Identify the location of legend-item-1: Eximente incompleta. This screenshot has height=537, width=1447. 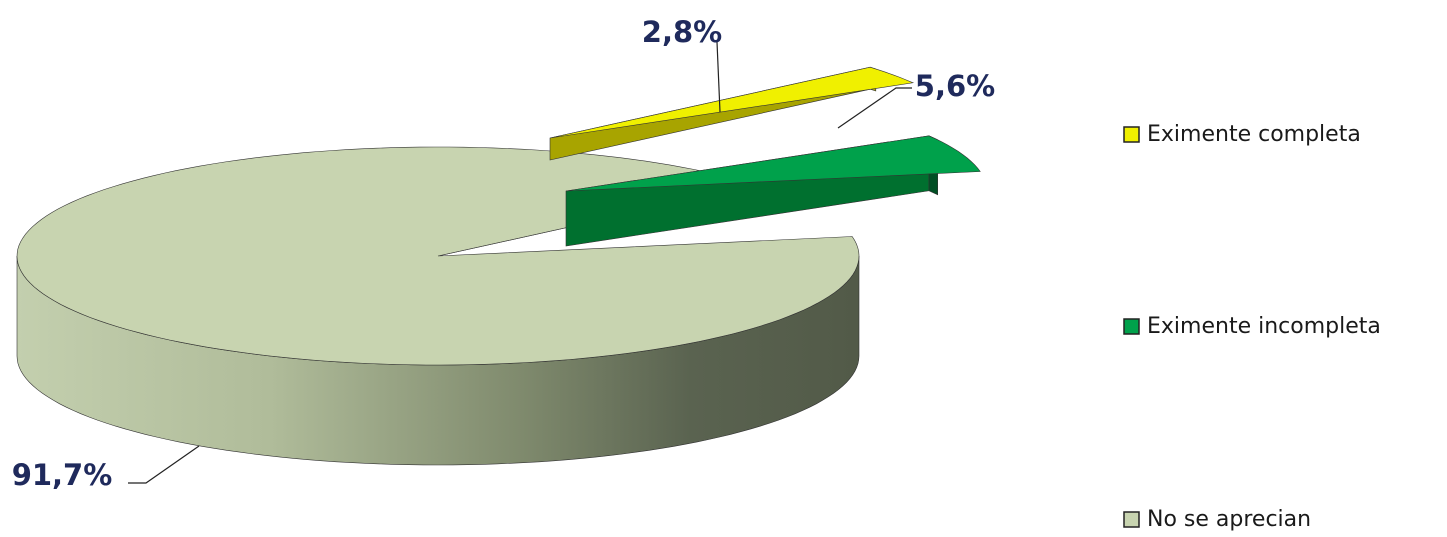
(1252, 326).